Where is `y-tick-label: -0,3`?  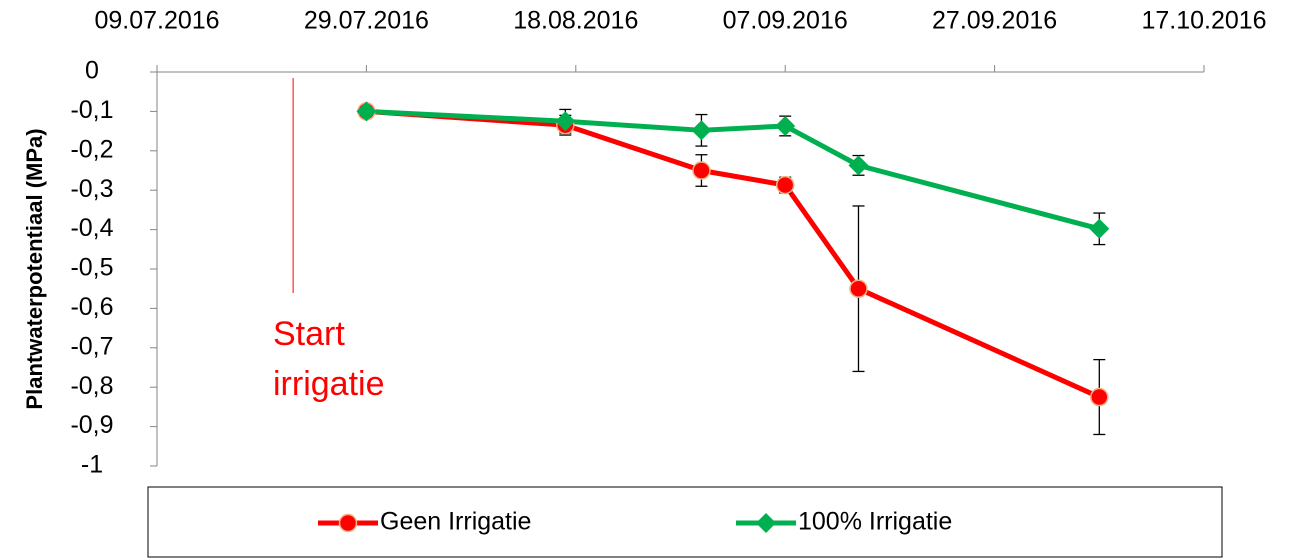 y-tick-label: -0,3 is located at coordinates (91, 189).